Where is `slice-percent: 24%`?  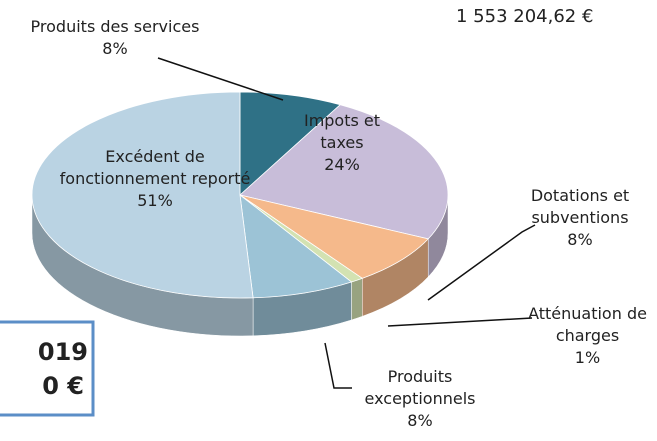 slice-percent: 24% is located at coordinates (342, 164).